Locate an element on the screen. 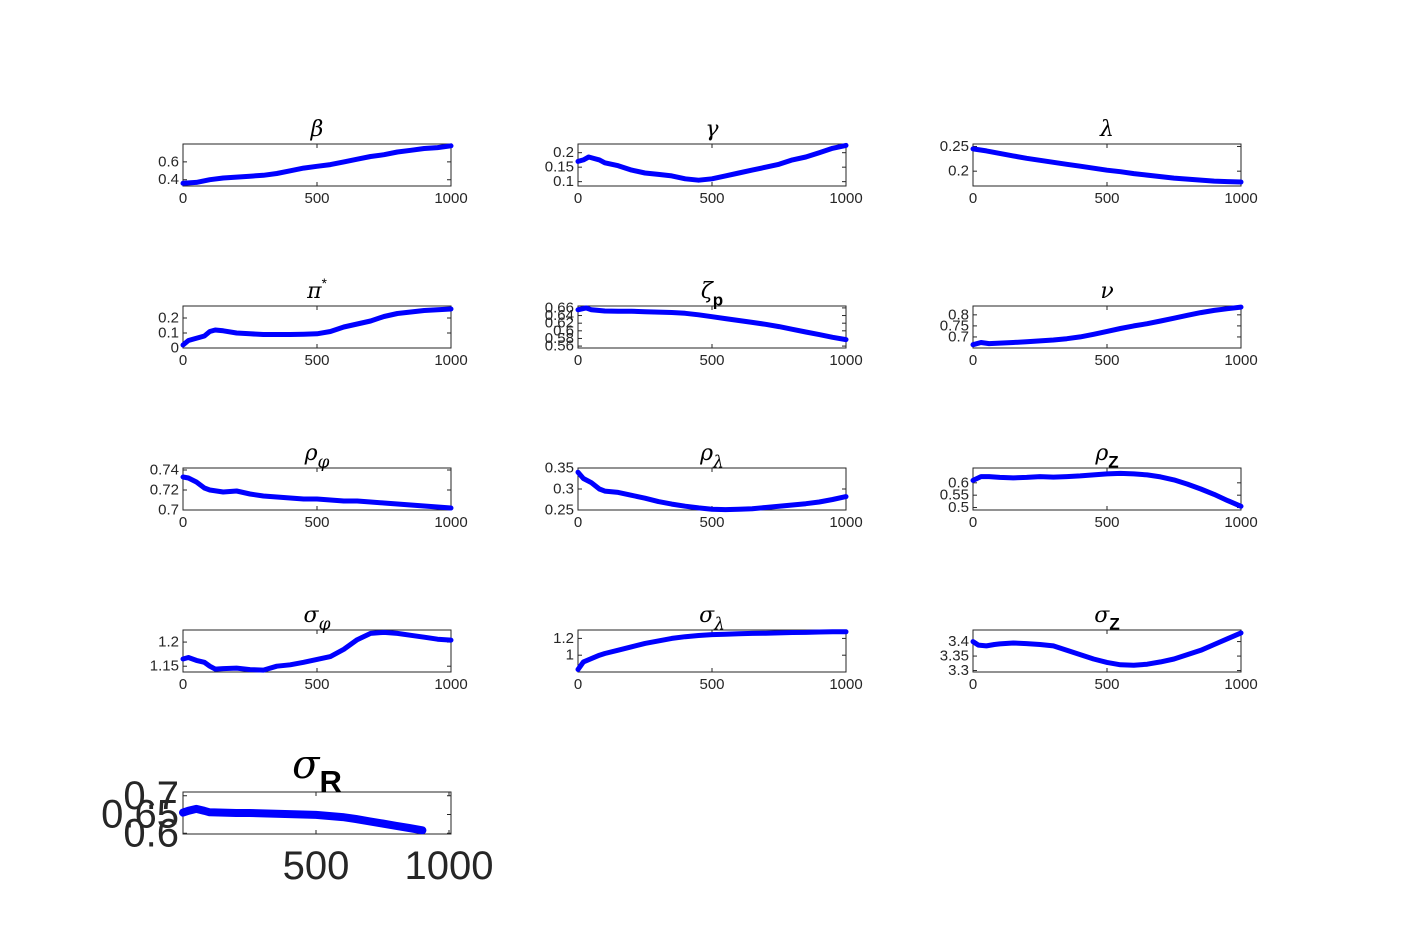  title-symbol: β is located at coordinates (317, 129).